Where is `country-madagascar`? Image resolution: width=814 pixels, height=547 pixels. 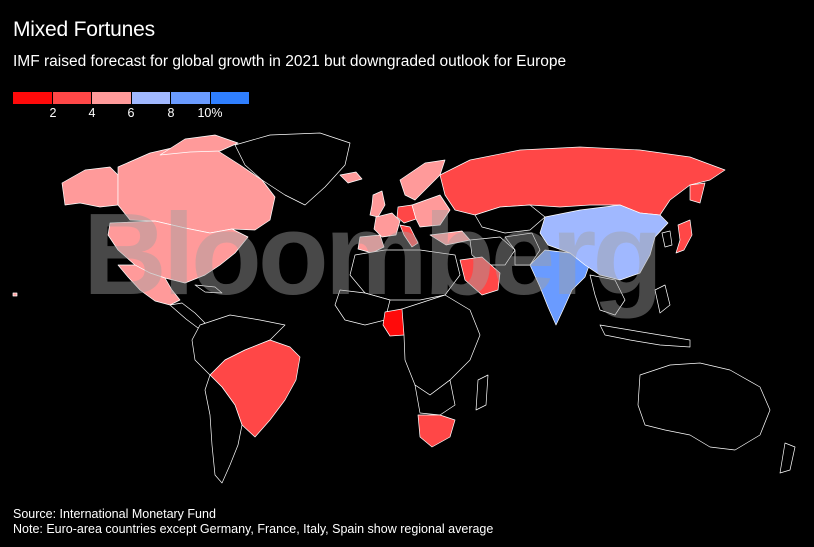 country-madagascar is located at coordinates (482, 392).